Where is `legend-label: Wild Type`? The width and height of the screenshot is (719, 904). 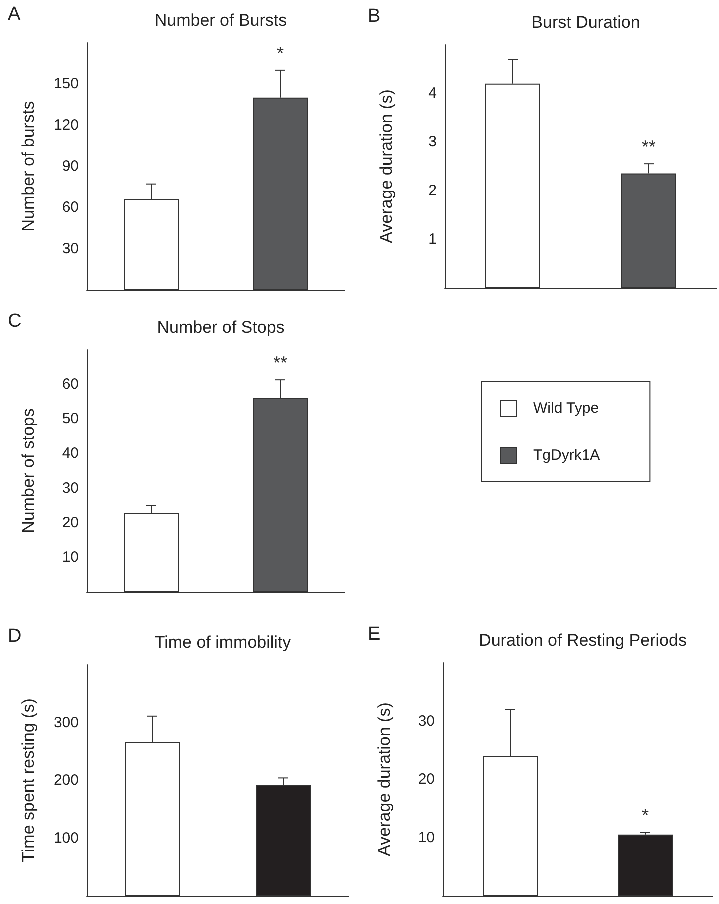
legend-label: Wild Type is located at coordinates (567, 408).